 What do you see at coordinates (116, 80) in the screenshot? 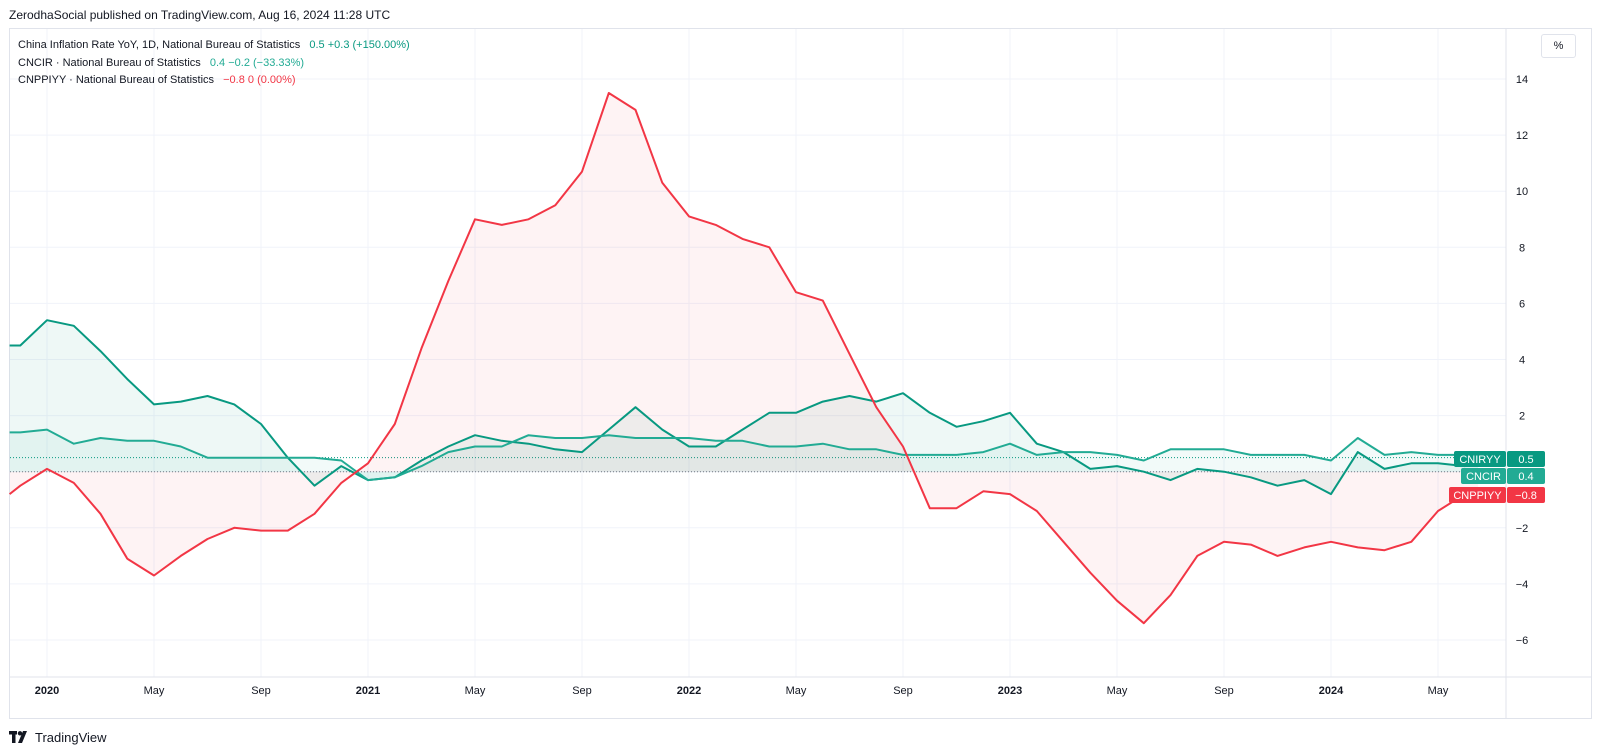
I see `legend-series-name: CNPPIYY · National Bureau of Statistics` at bounding box center [116, 80].